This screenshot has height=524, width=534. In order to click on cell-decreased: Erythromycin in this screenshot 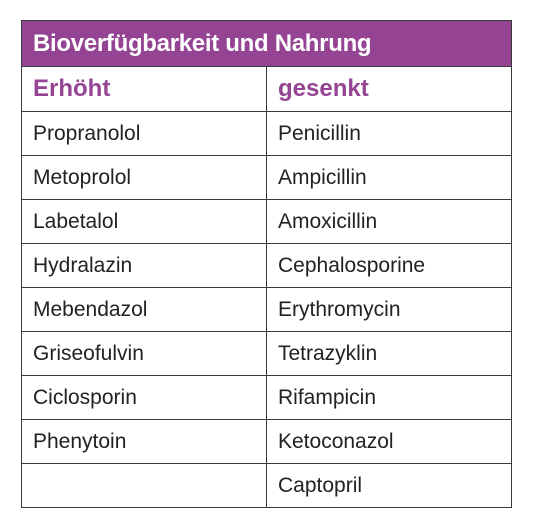, I will do `click(389, 309)`.